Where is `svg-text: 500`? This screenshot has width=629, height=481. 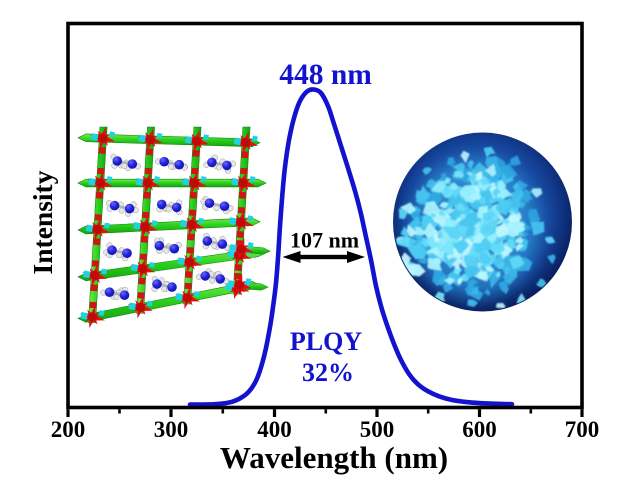 svg-text: 500 is located at coordinates (377, 429).